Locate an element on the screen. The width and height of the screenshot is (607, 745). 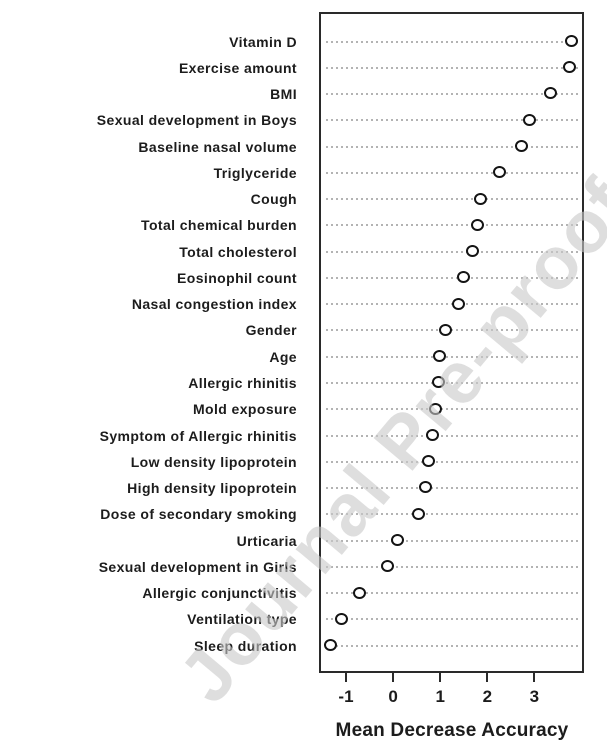
category-label: Dose of secondary smoking is located at coordinates (198, 514).